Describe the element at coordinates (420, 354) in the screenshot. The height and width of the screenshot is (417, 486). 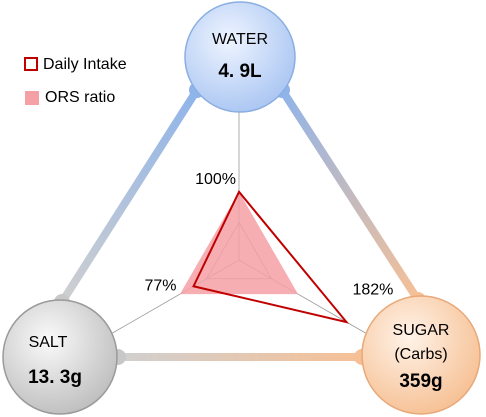
I see `axis-note: (Carbs)` at that location.